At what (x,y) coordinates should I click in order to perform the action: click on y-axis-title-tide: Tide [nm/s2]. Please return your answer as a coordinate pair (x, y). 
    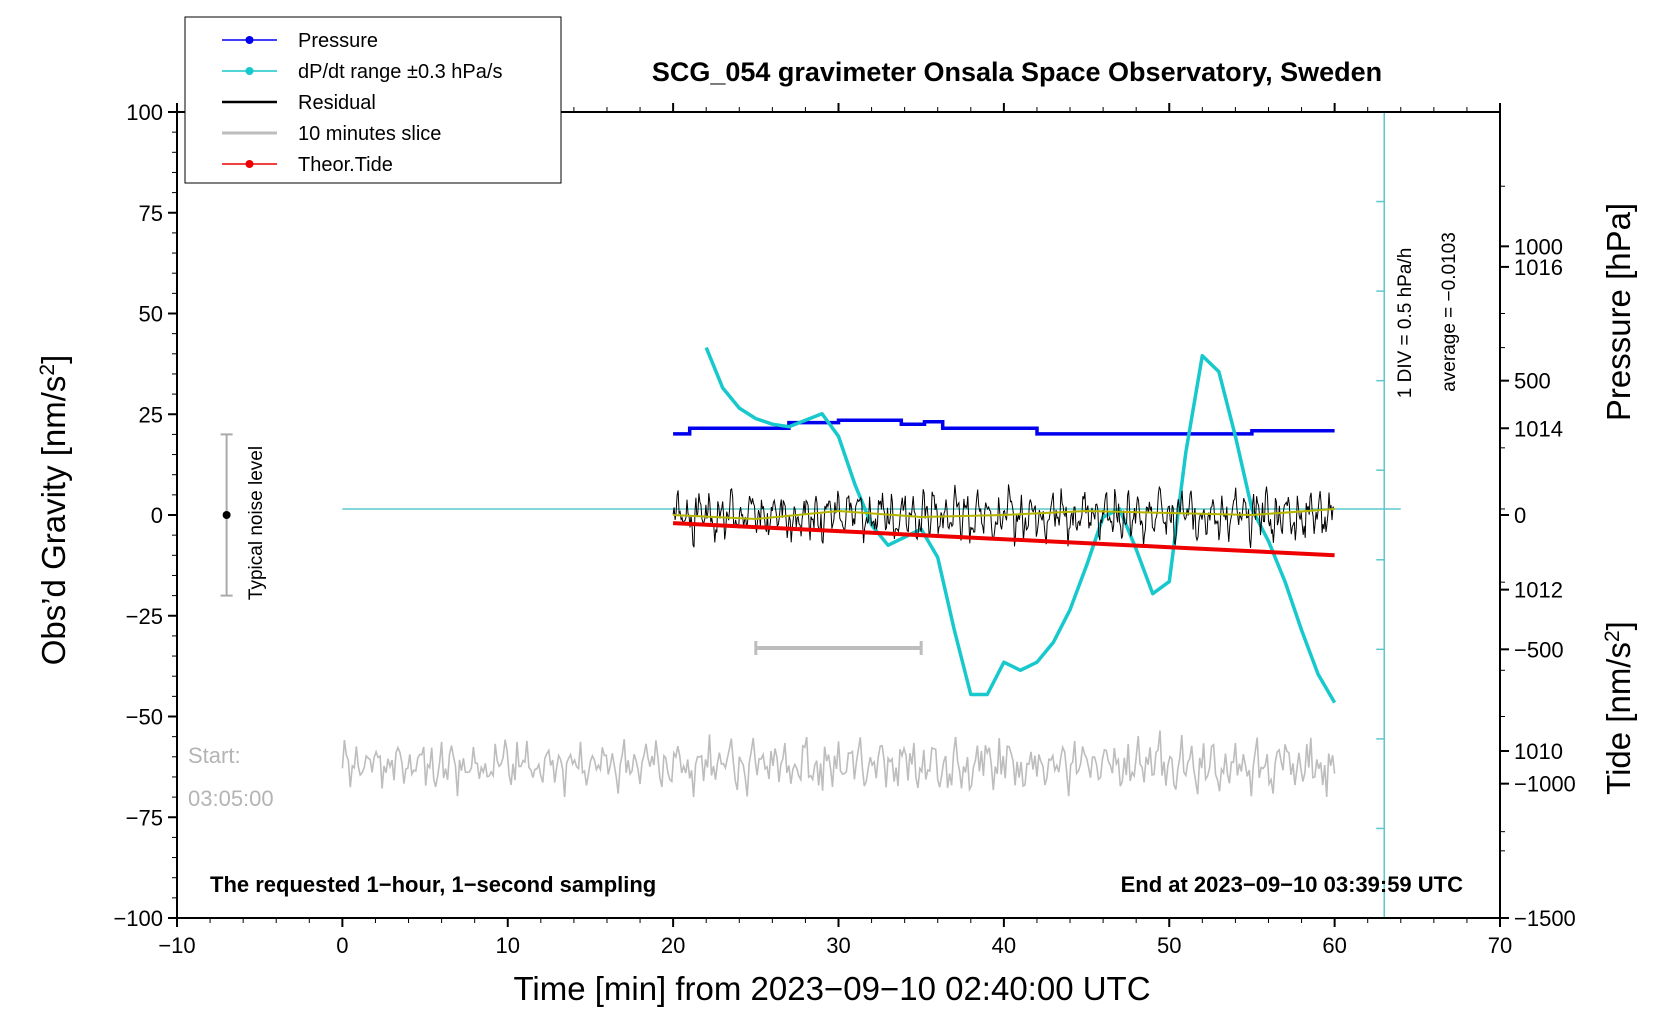
    Looking at the image, I should click on (1618, 708).